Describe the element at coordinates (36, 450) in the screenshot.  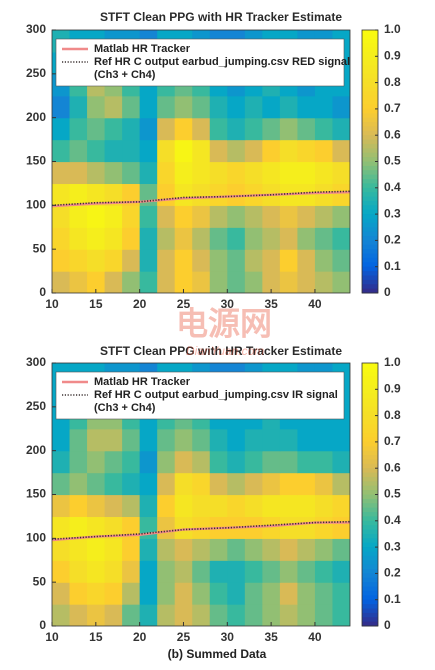
I see `y-tick-label: 200` at that location.